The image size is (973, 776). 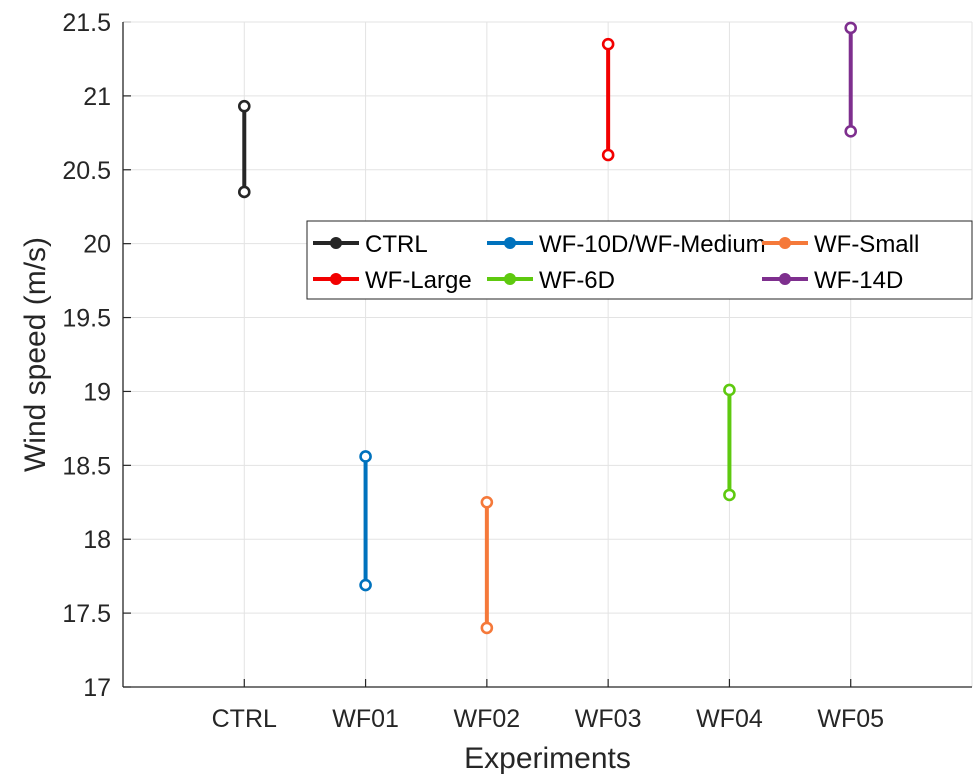 I want to click on y-tick-label: 17.5, so click(x=86, y=614).